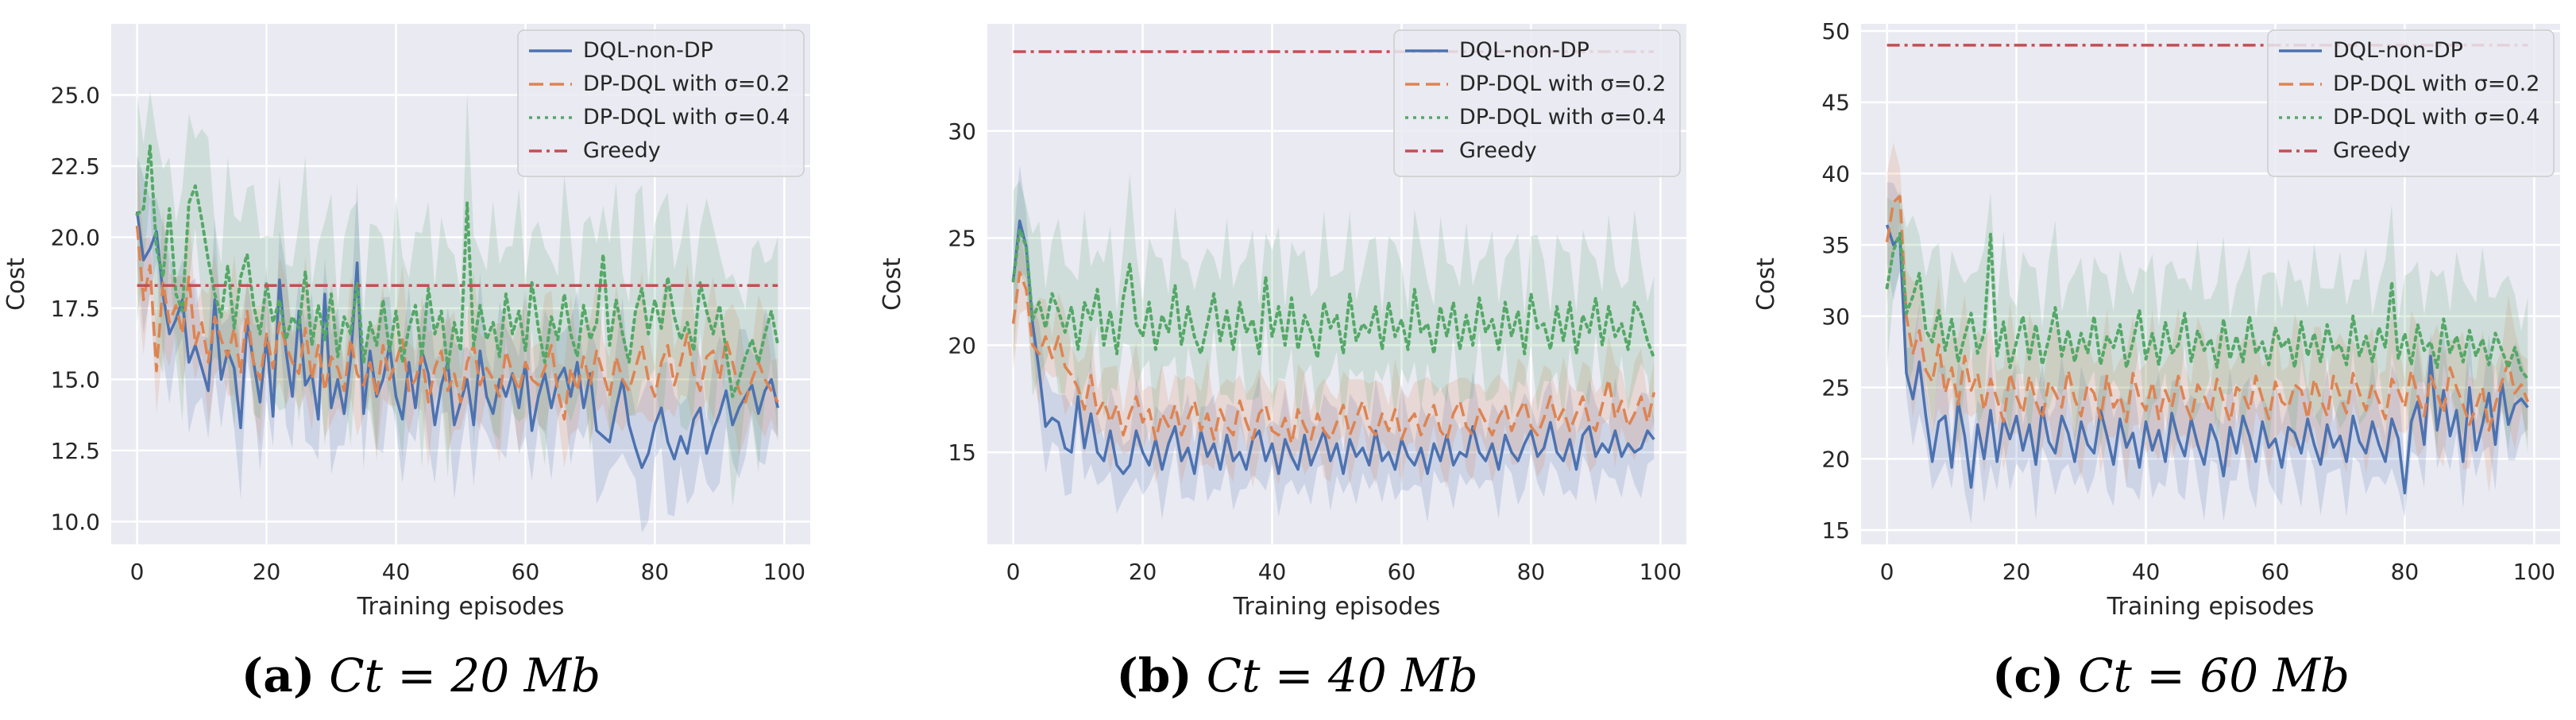  Describe the element at coordinates (75, 309) in the screenshot. I see `y-tick-label: 17.5` at that location.